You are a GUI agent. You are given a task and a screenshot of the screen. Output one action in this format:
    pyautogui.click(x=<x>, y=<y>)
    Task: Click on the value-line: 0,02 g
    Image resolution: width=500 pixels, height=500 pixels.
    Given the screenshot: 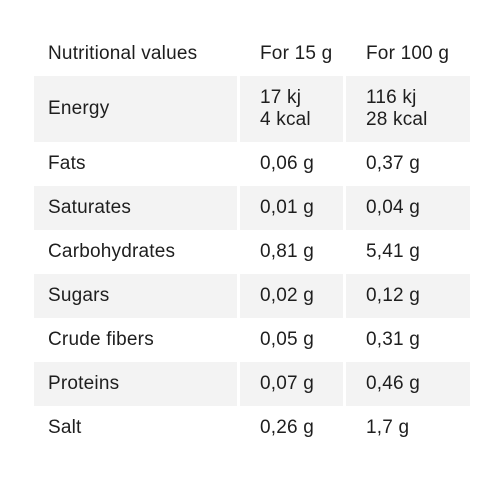 What is the action you would take?
    pyautogui.click(x=287, y=295)
    